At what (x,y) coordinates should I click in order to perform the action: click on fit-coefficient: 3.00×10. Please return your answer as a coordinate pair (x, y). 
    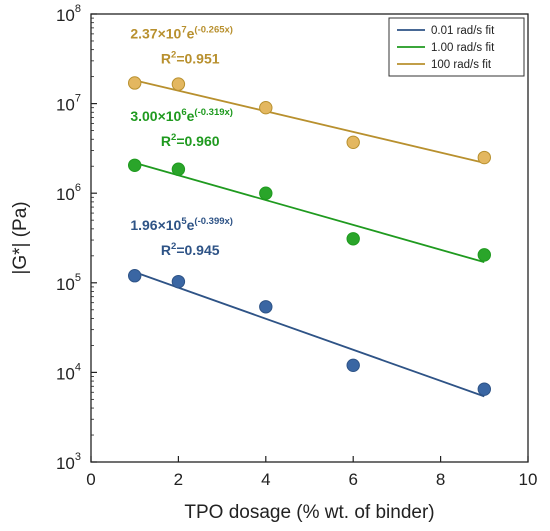
    Looking at the image, I should click on (155, 116).